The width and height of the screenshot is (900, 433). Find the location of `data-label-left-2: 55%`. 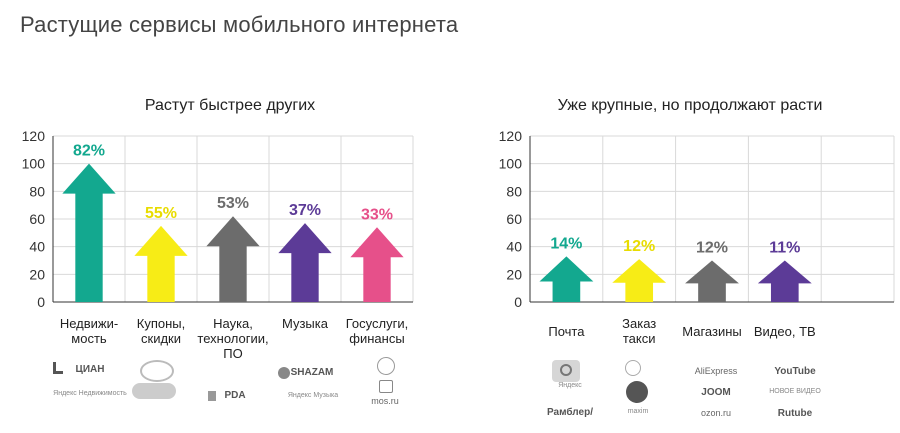

data-label-left-2: 55% is located at coordinates (161, 213).